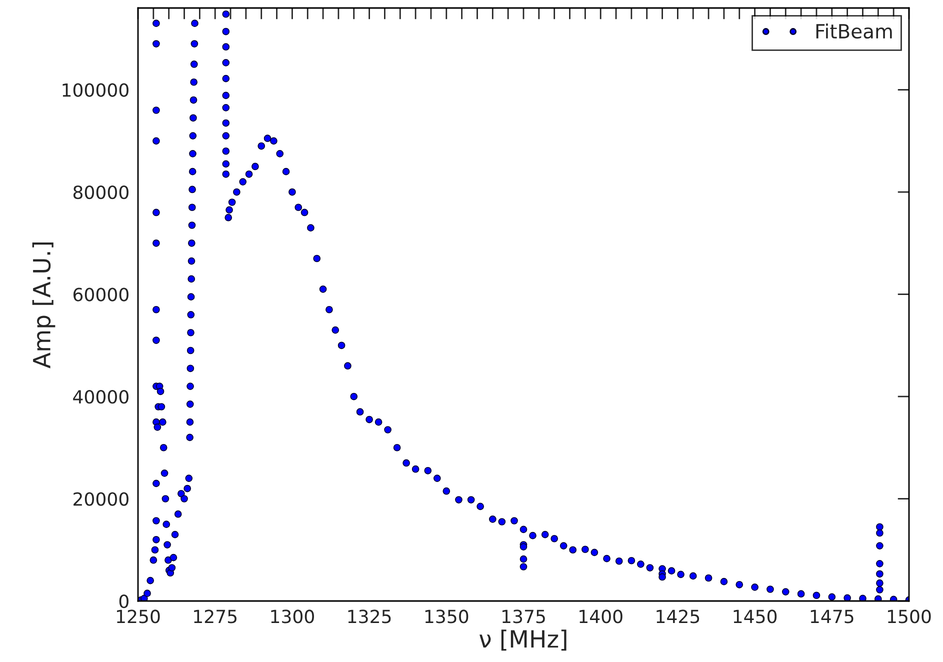 This screenshot has width=943, height=662. I want to click on x-tick-label: 1400, so click(601, 617).